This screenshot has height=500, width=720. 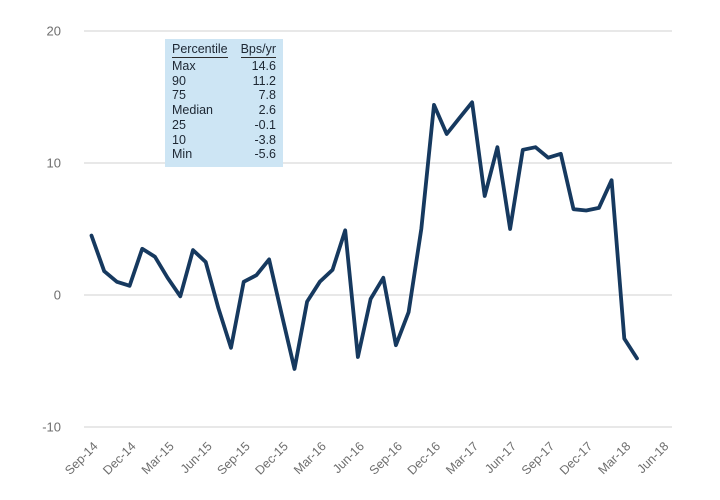 What do you see at coordinates (224, 154) in the screenshot?
I see `percentile-table-row: Min -5.6` at bounding box center [224, 154].